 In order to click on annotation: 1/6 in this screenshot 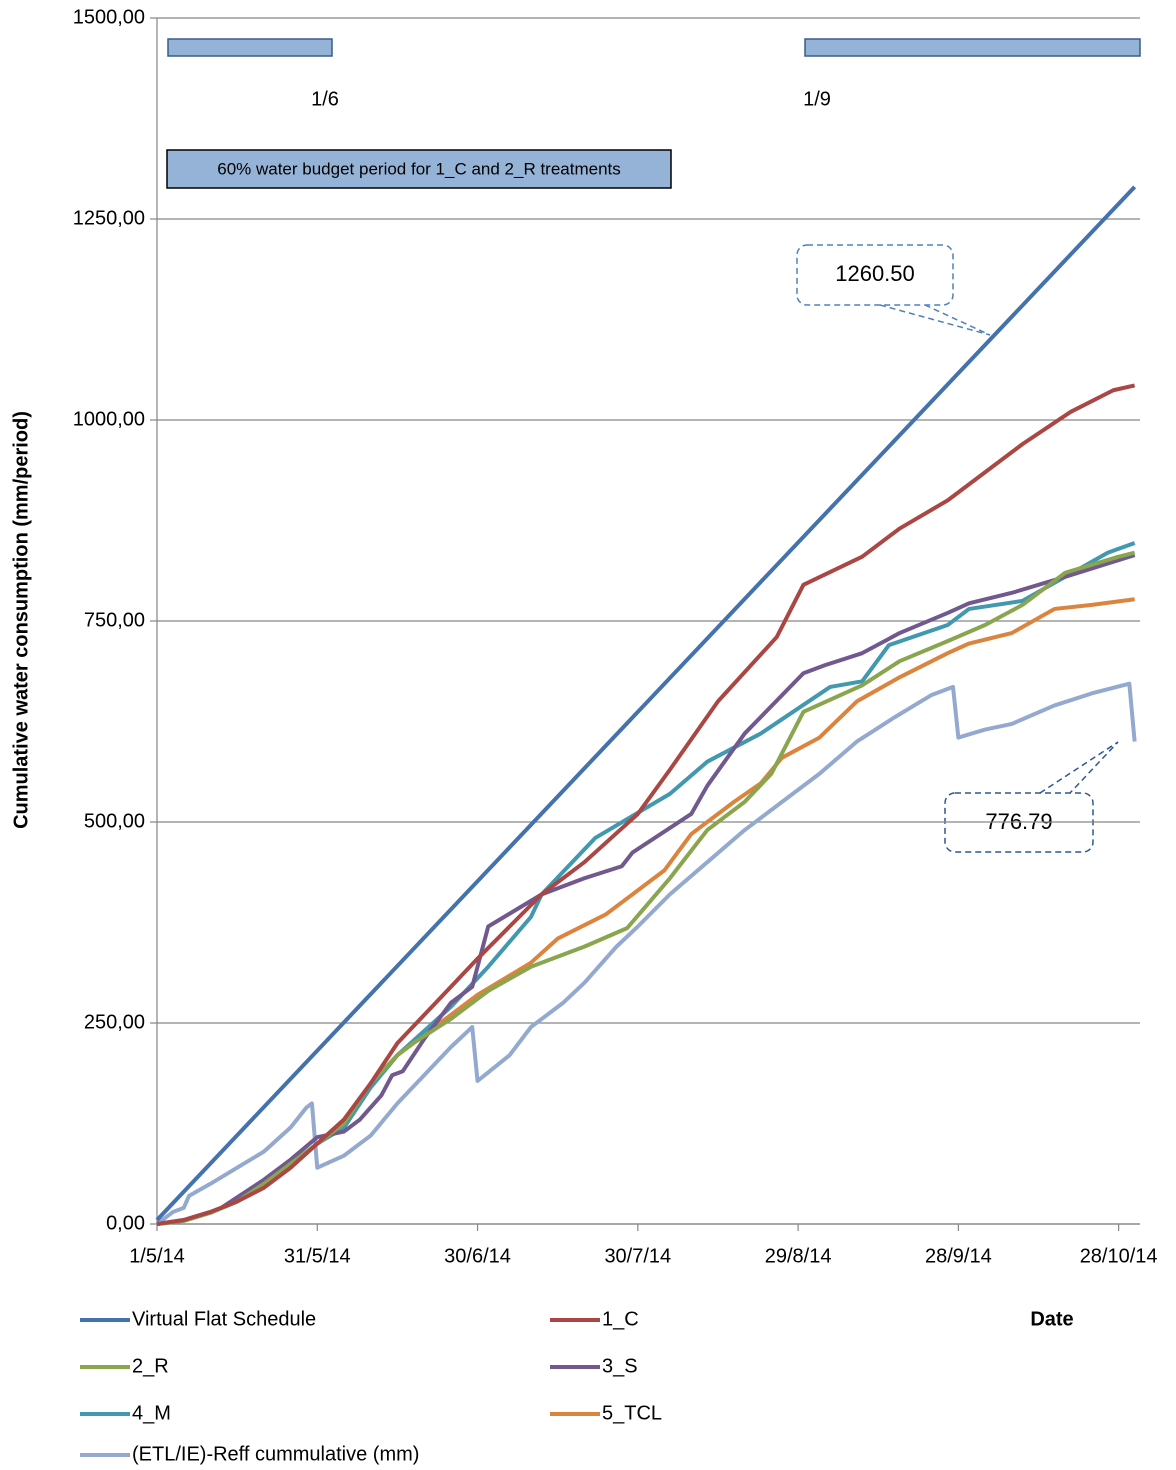, I will do `click(325, 99)`.